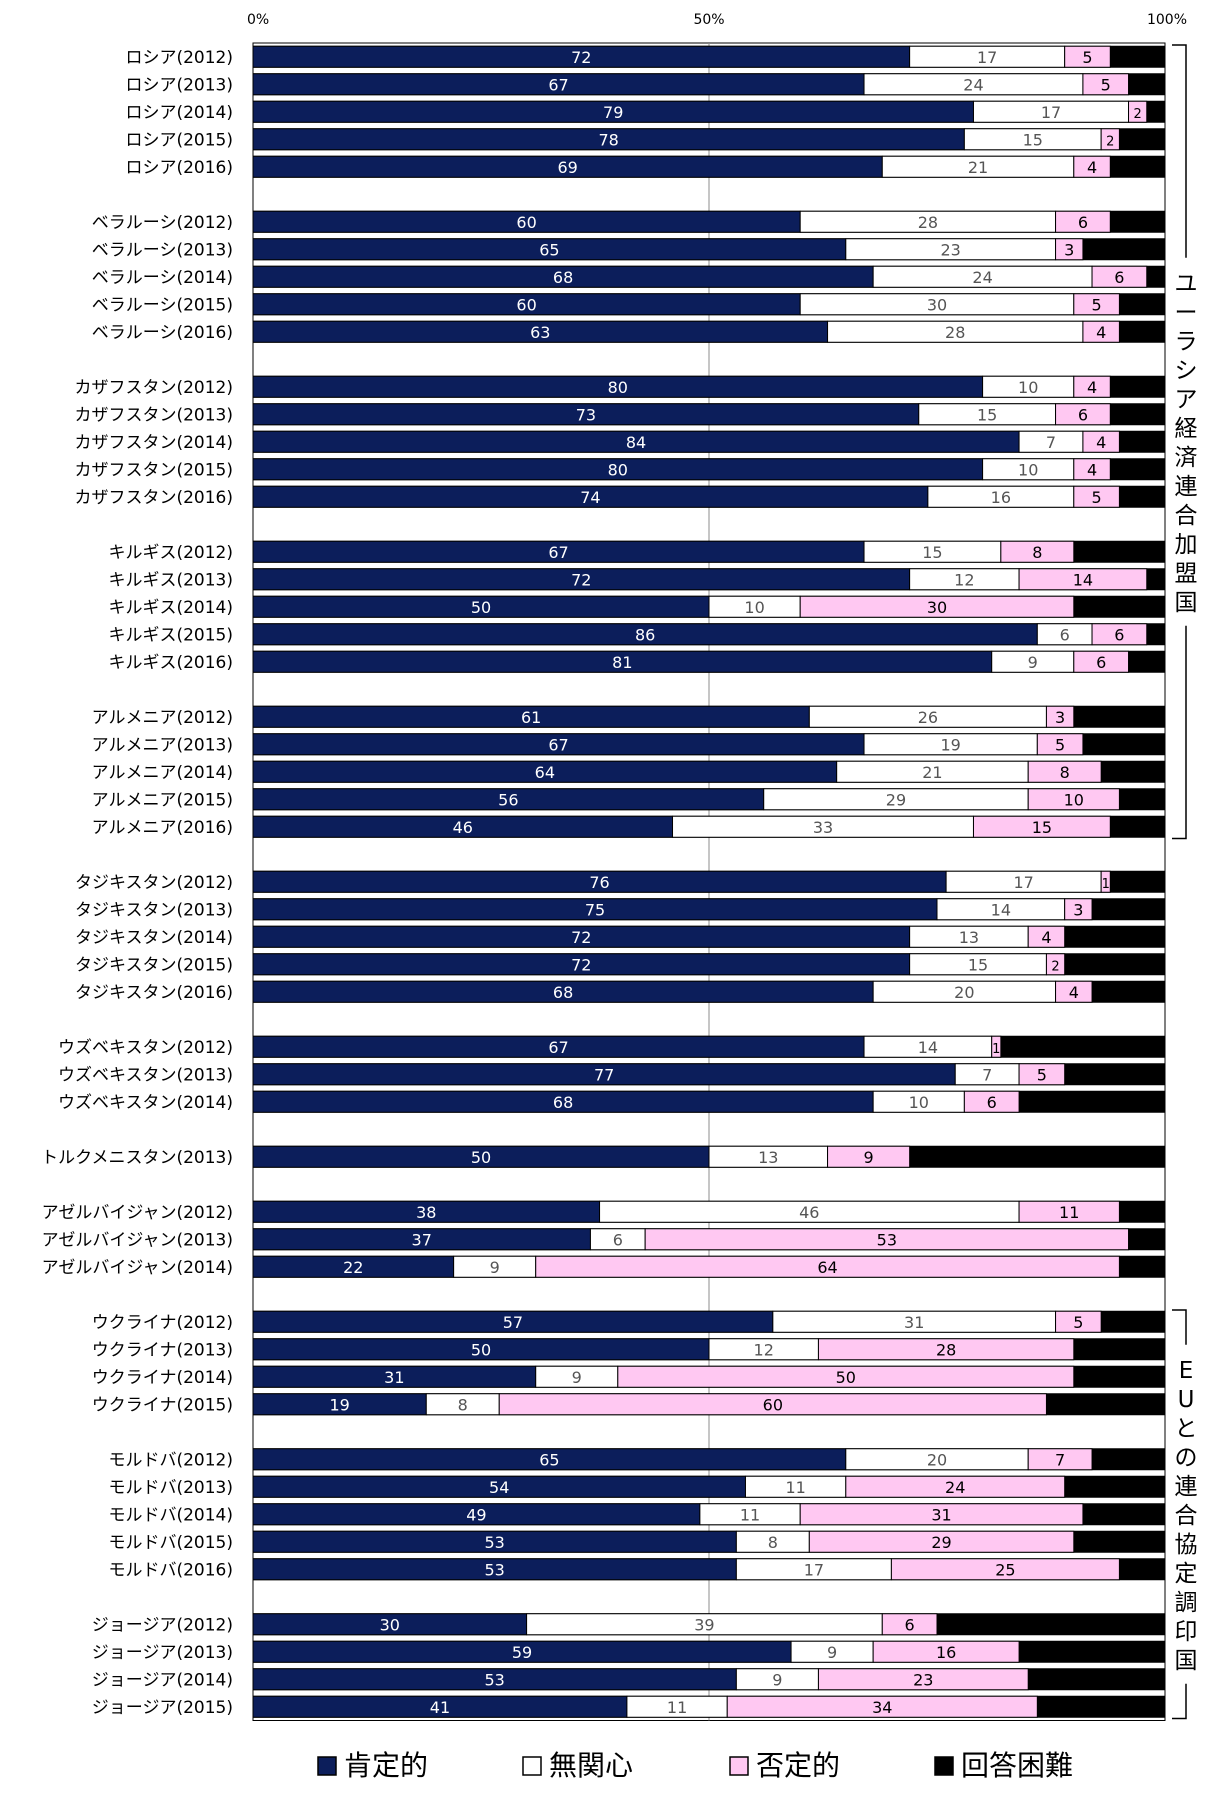 This screenshot has height=1793, width=1216. I want to click on data-label: 4, so click(1074, 992).